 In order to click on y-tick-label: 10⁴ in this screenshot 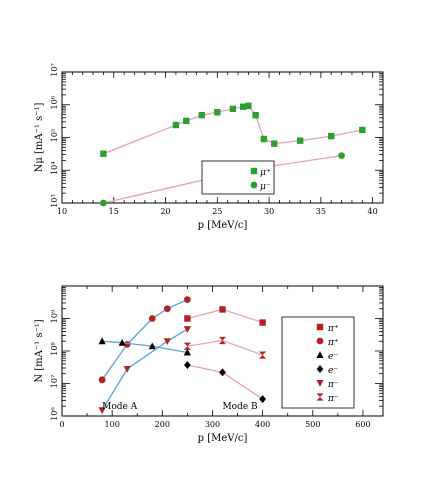, I will do `click(54, 168)`.